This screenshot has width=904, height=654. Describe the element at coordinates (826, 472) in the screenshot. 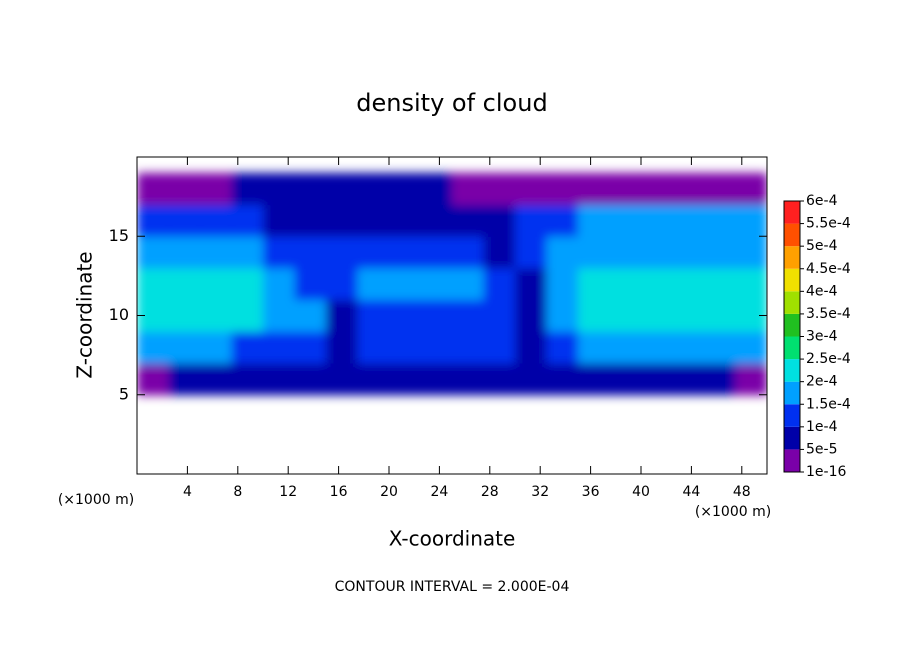

I see `colorbar-label: 1e-16` at that location.